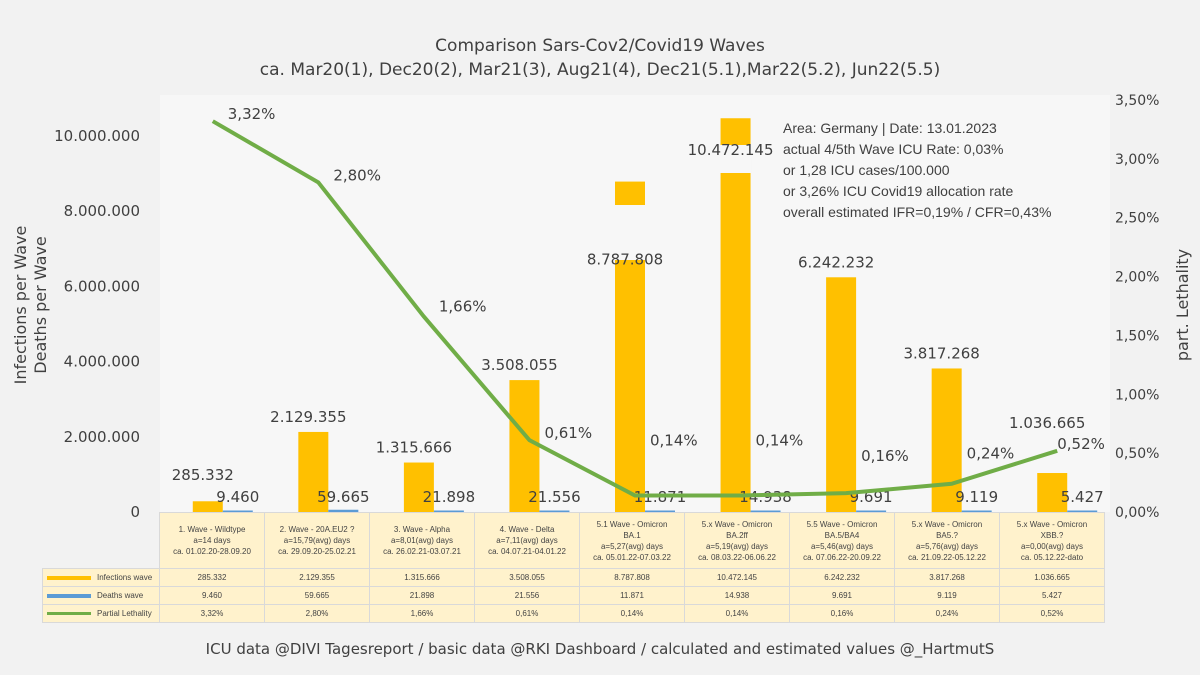  I want to click on category-label-line: a=0,00(avg) days, so click(1052, 546).